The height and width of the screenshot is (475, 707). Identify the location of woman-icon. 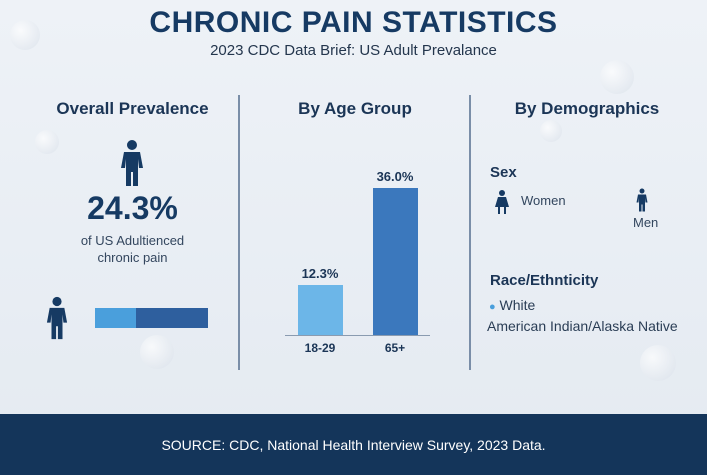
(502, 202).